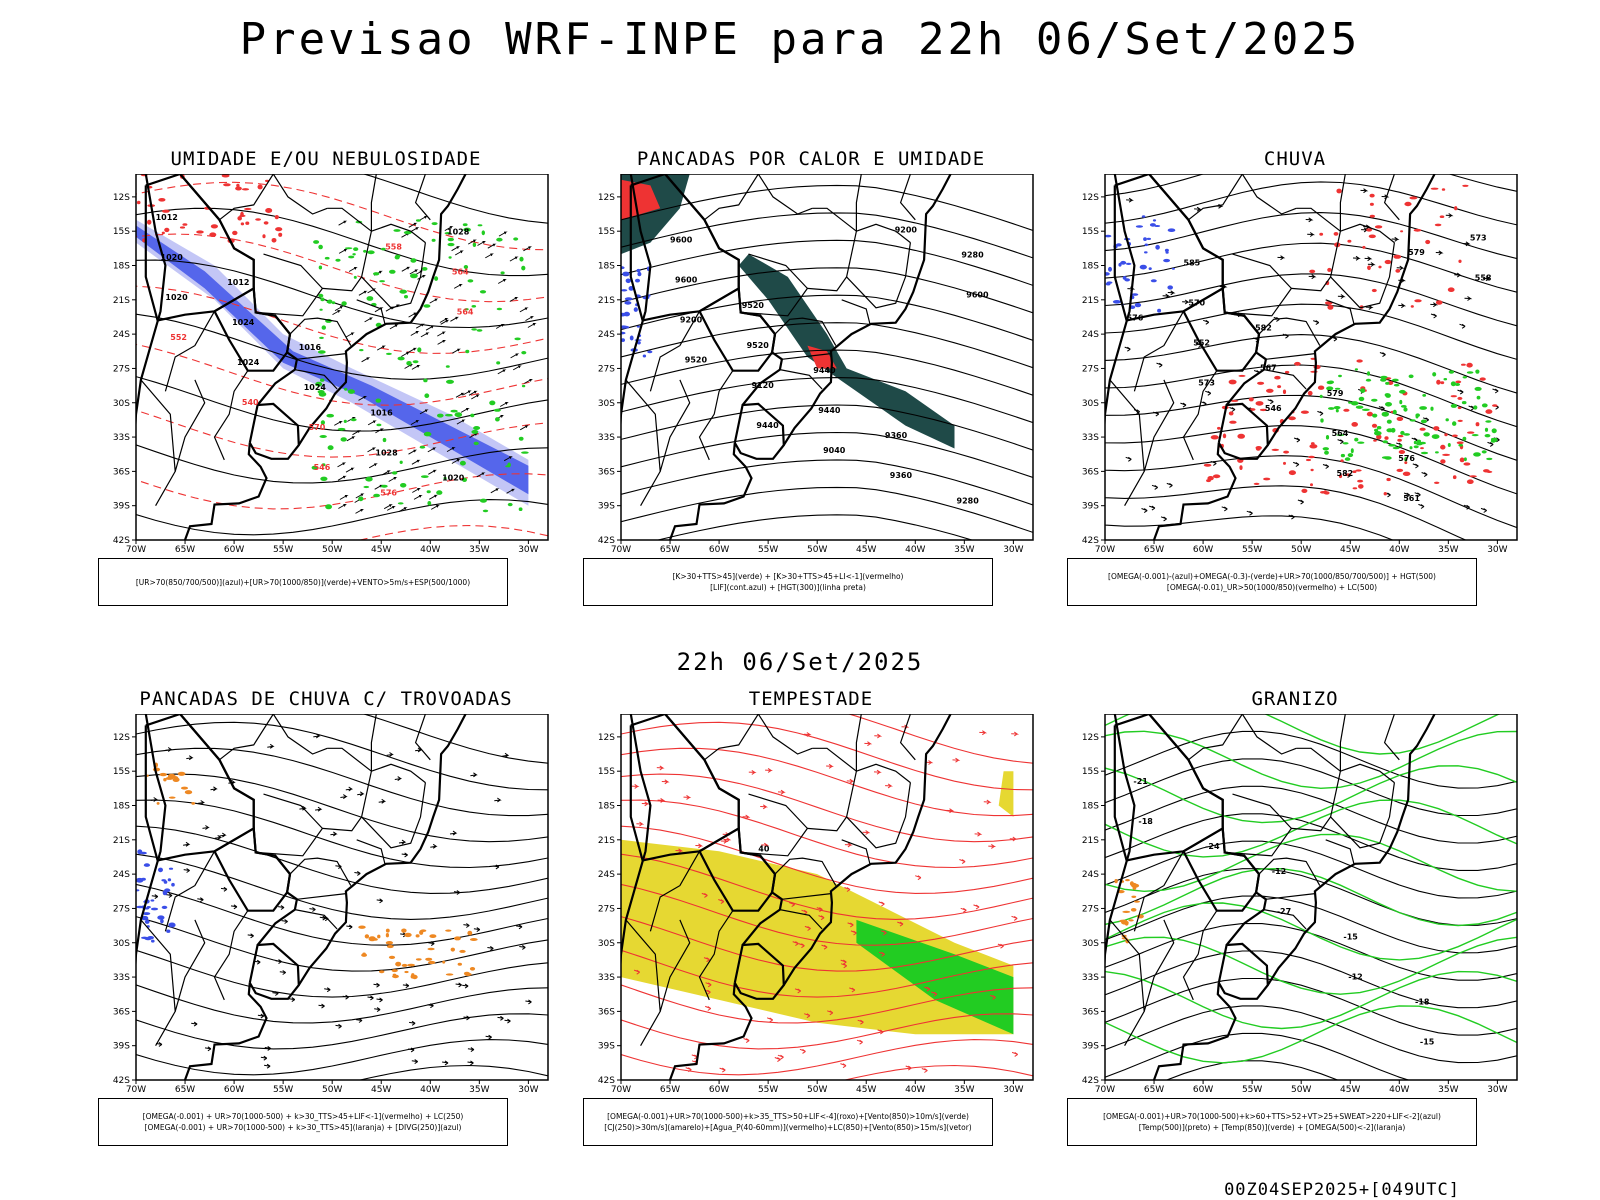 This screenshot has height=1200, width=1600. I want to click on temp850-contour, so click(1303, 734).